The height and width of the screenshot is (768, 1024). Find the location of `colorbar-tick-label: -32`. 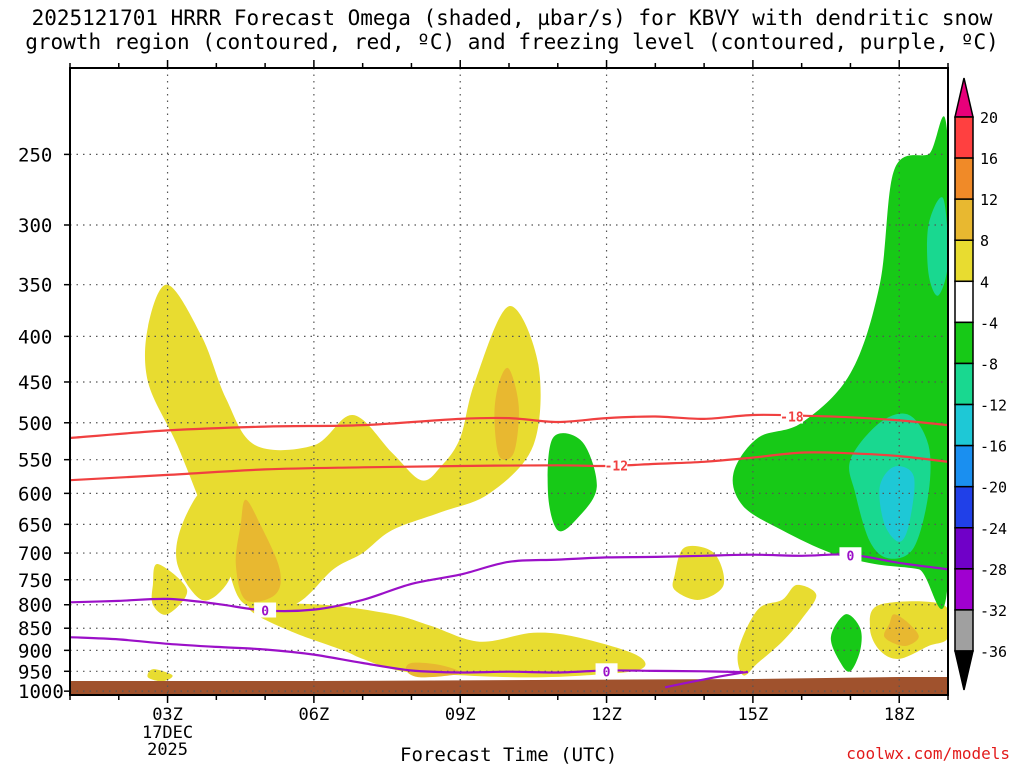

colorbar-tick-label: -32 is located at coordinates (993, 611).